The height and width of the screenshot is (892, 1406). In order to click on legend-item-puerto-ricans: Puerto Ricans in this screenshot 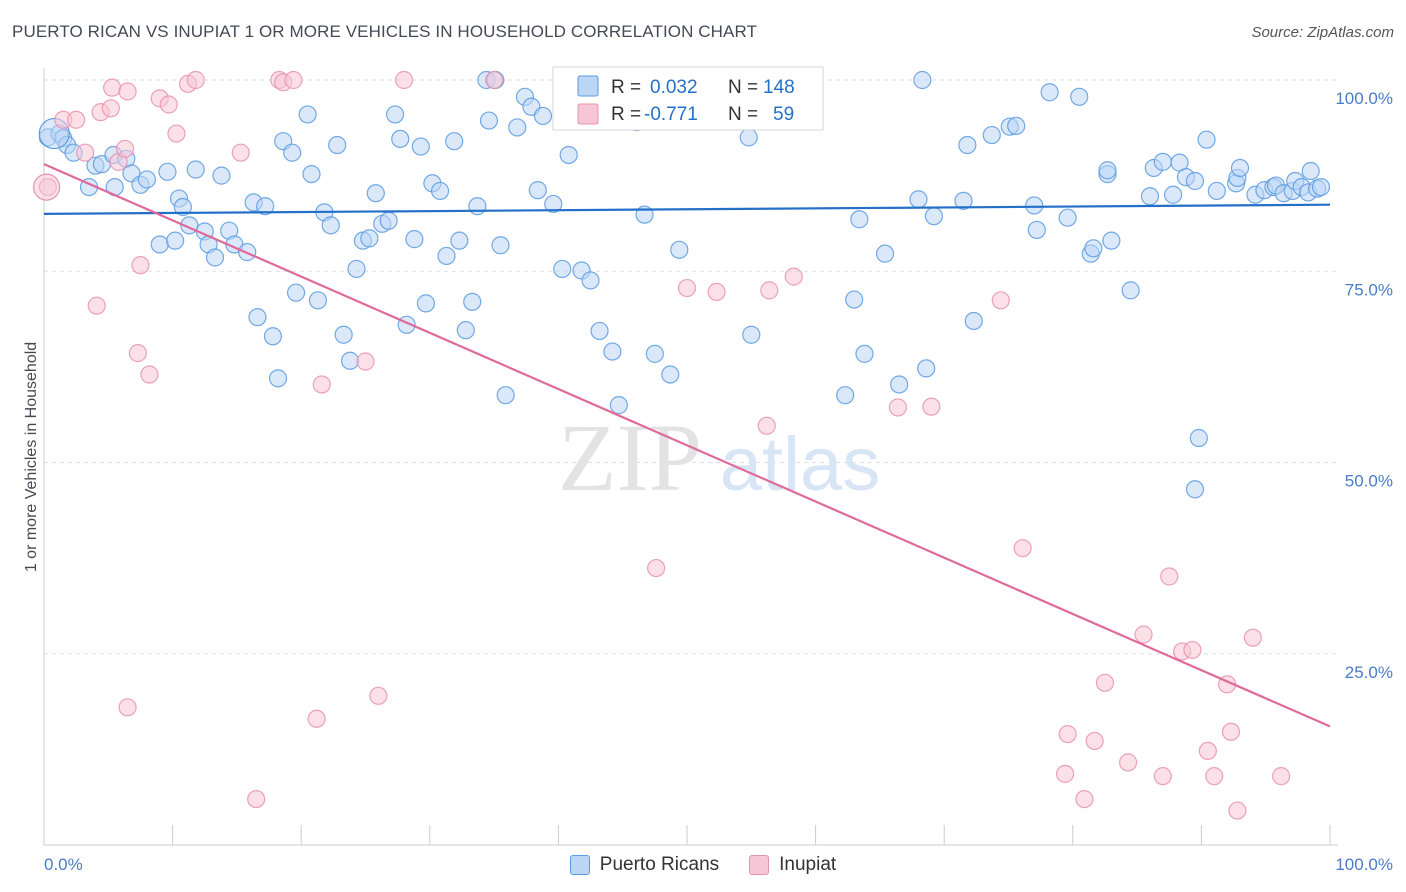, I will do `click(644, 865)`.